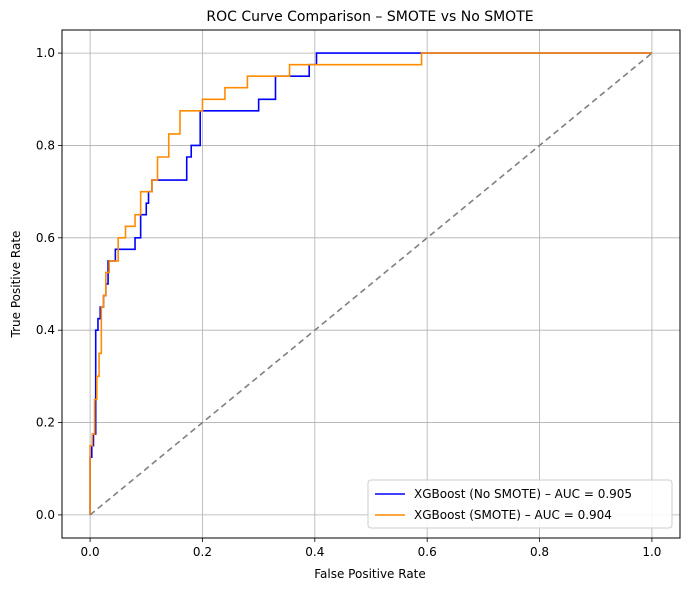 The image size is (690, 590). Describe the element at coordinates (45, 53) in the screenshot. I see `y-tick-label: 1.0` at that location.